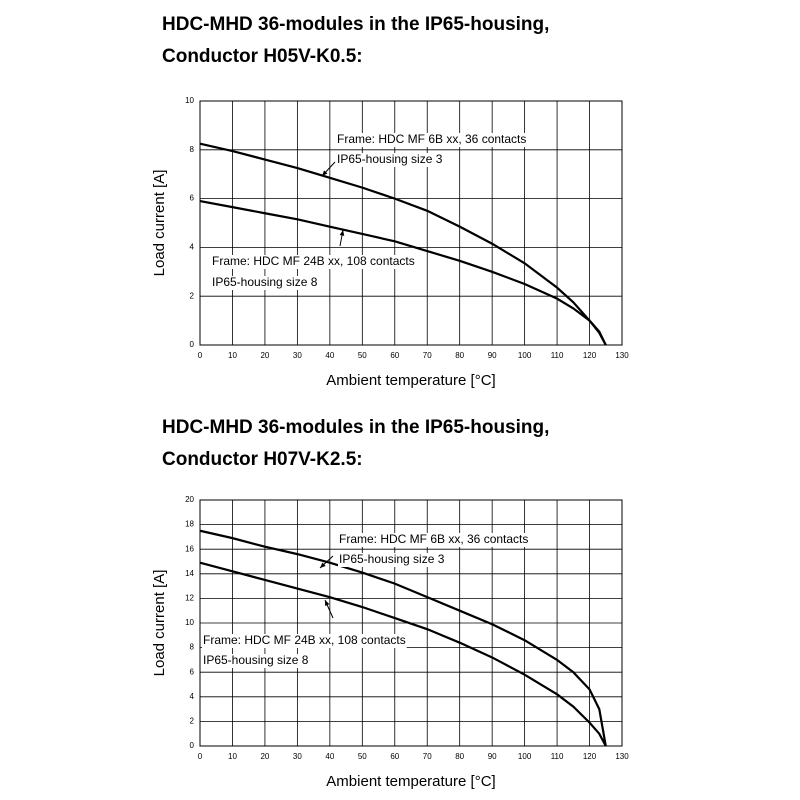  Describe the element at coordinates (262, 459) in the screenshot. I see `chart-subtitle: Conductor H07V-K2.5:` at that location.